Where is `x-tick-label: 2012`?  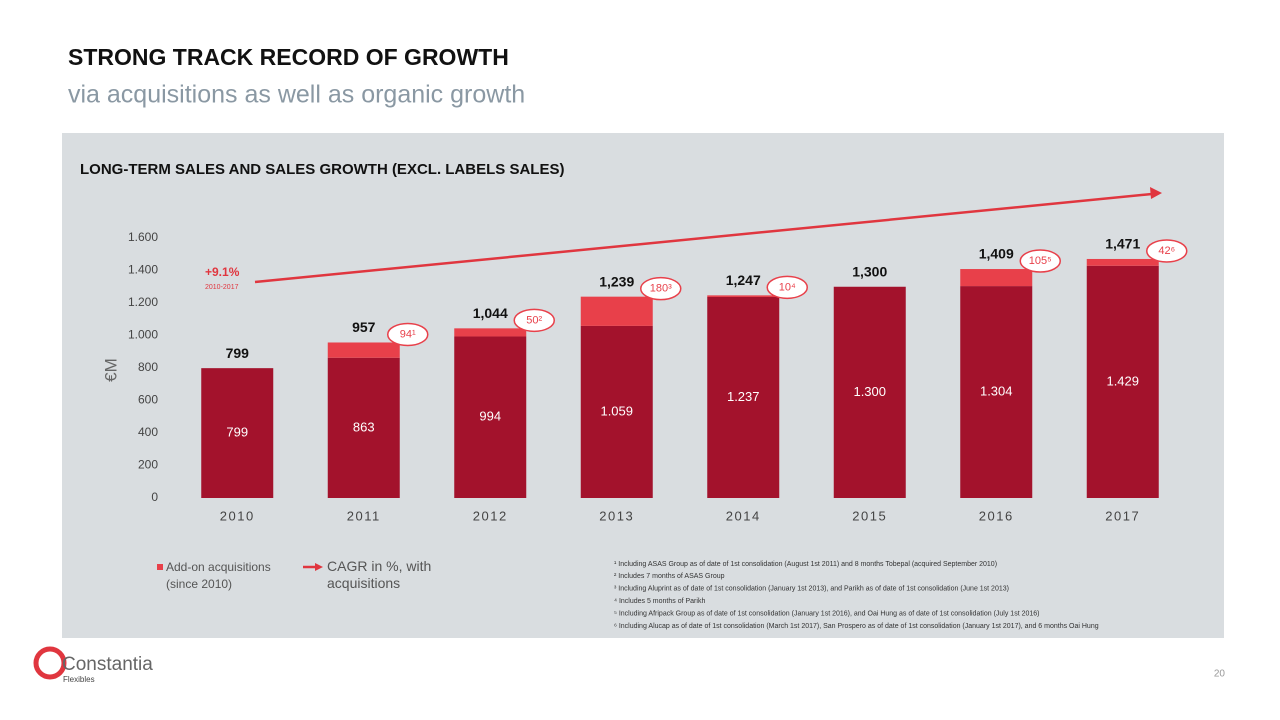
x-tick-label: 2012 is located at coordinates (490, 515).